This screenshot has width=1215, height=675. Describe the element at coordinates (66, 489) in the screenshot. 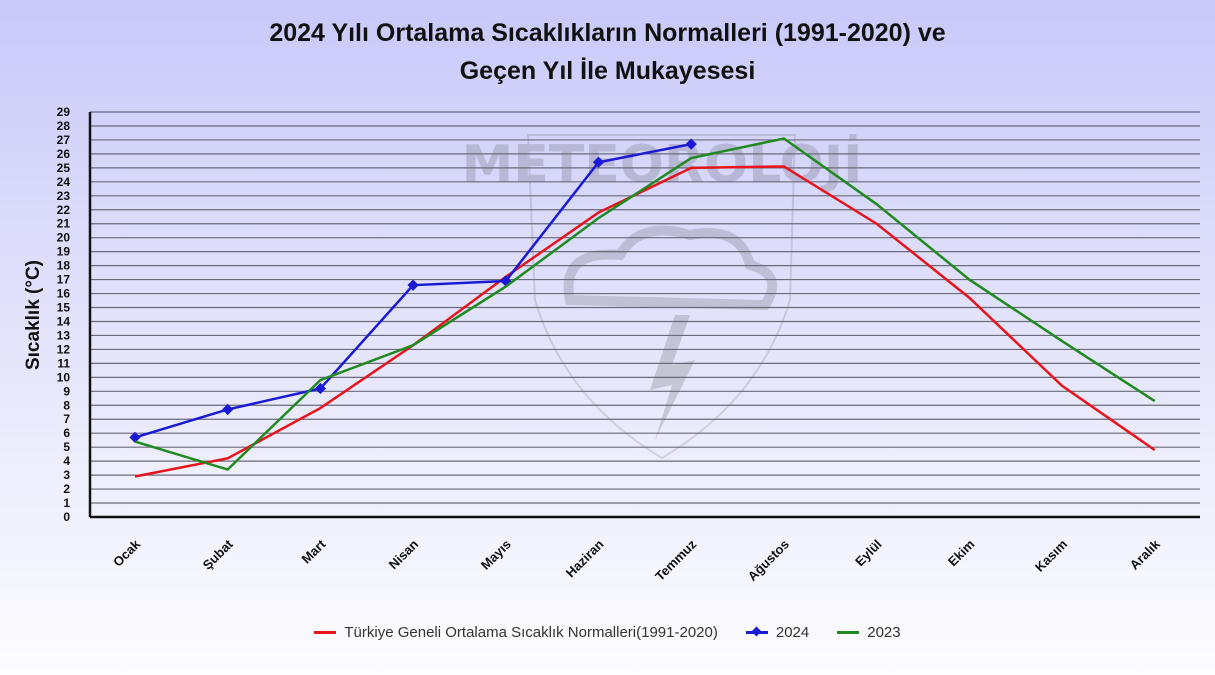

I see `y-tick-label: 2` at that location.